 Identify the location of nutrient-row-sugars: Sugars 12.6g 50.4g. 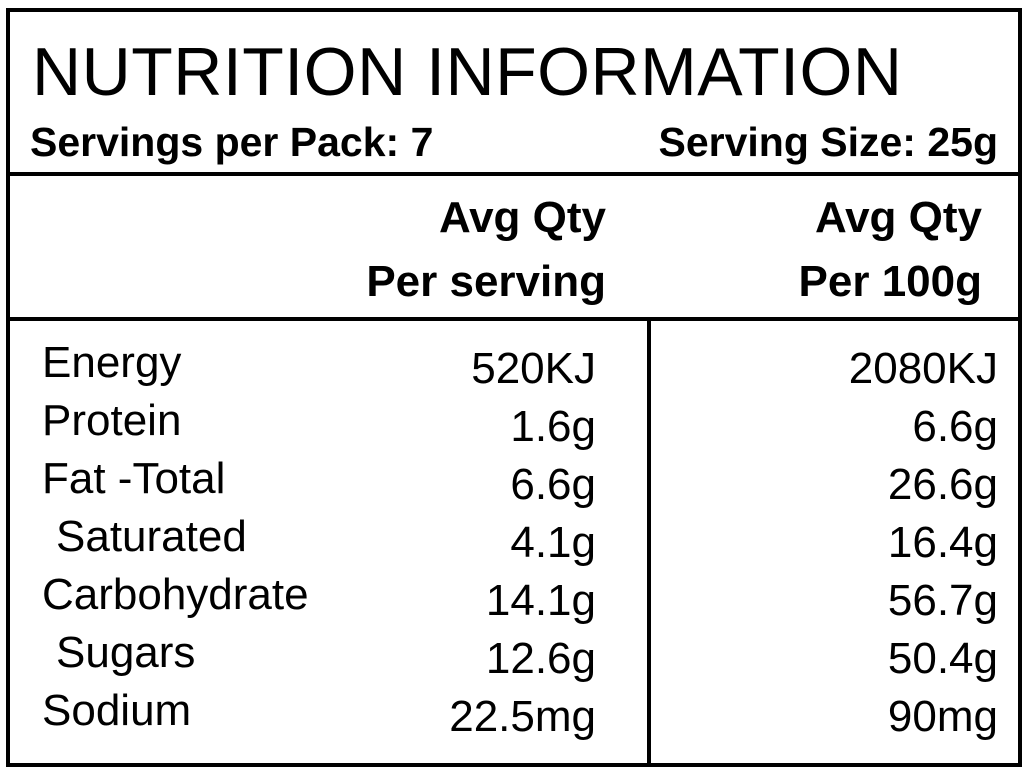
(514, 653).